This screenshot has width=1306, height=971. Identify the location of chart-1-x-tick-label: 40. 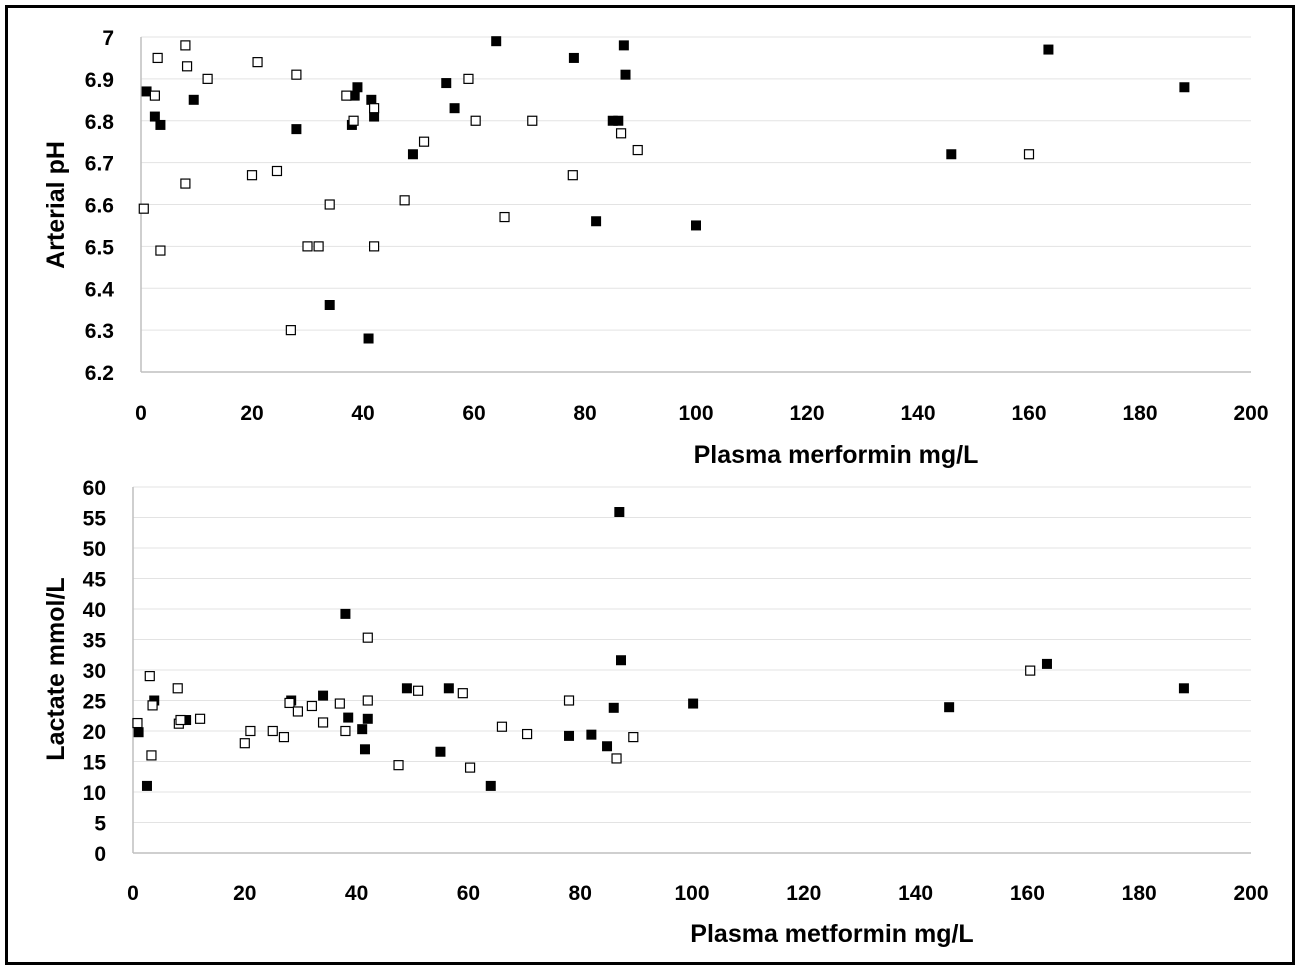
(362, 413).